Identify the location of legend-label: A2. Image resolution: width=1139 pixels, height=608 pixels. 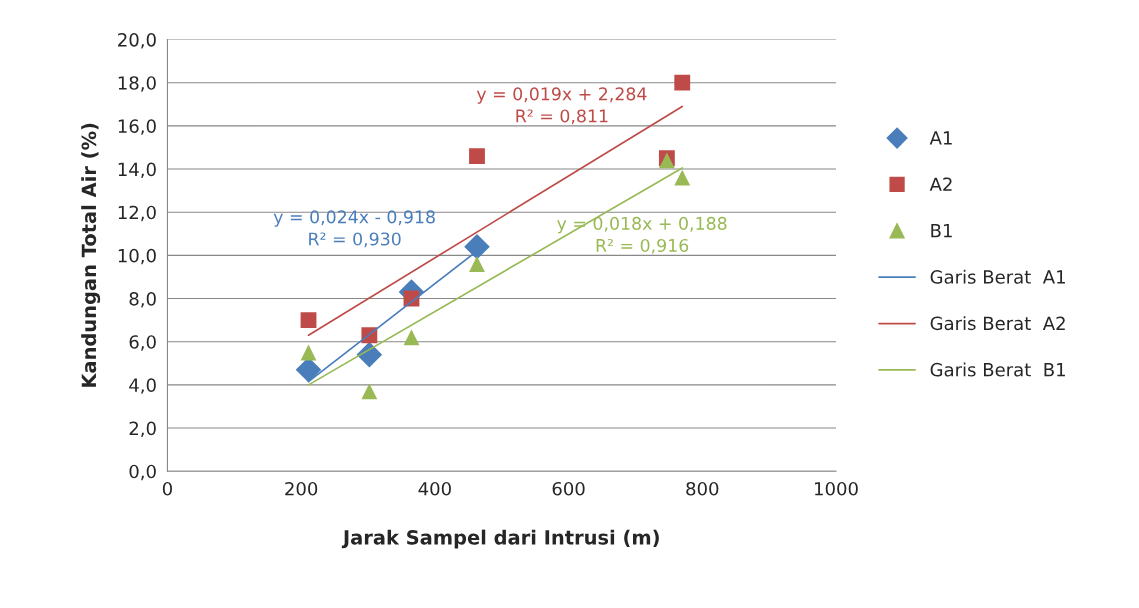
(940, 184).